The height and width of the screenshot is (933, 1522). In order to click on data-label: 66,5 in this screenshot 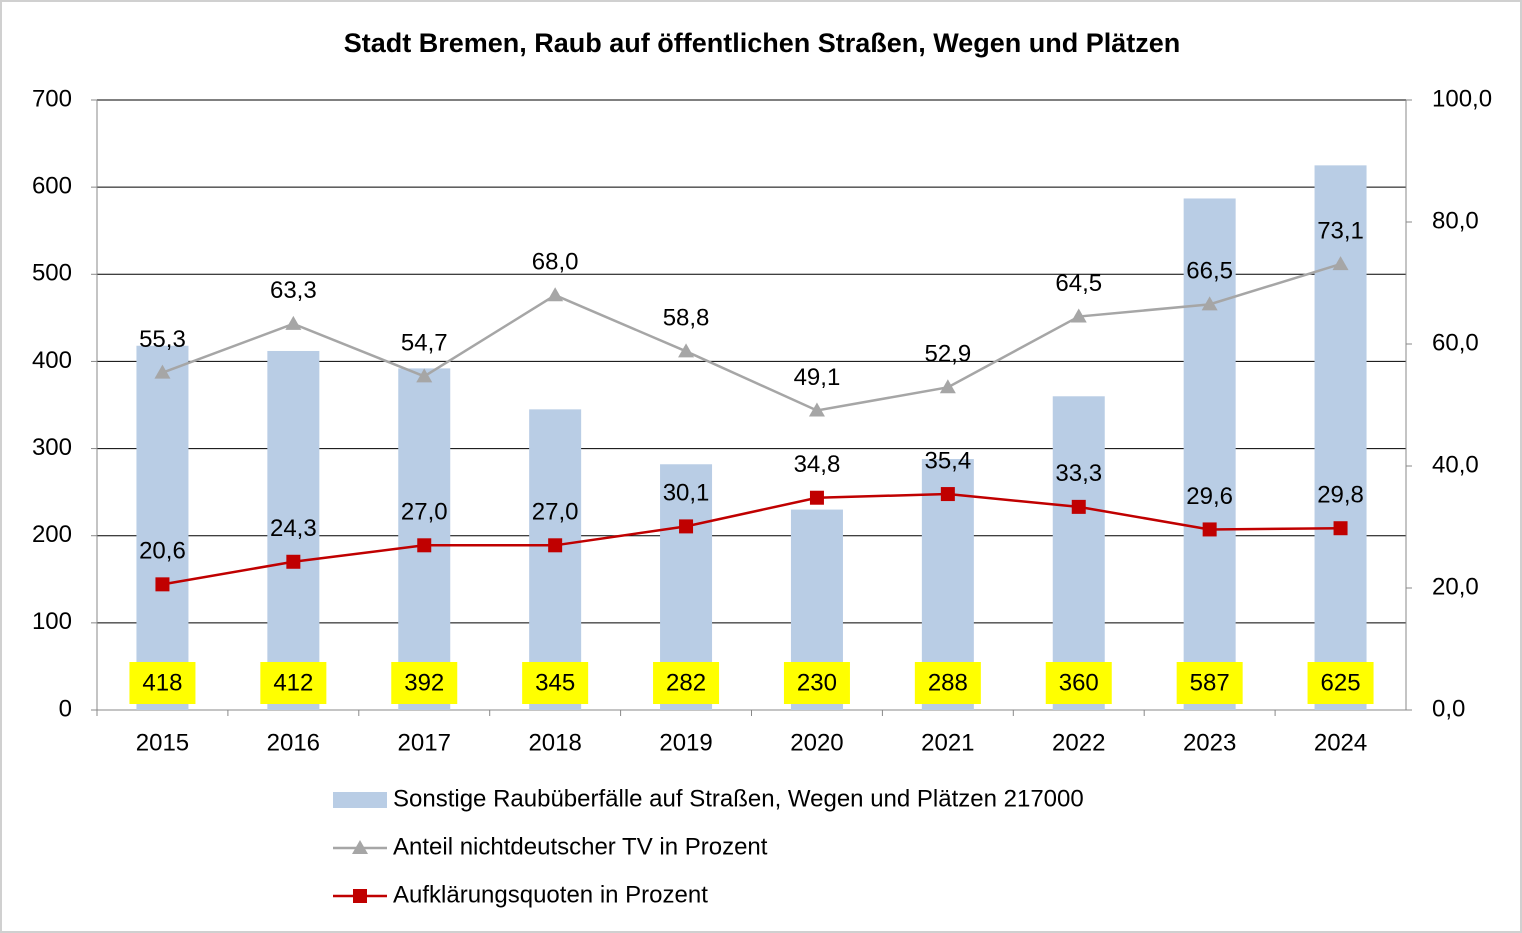, I will do `click(1209, 271)`.